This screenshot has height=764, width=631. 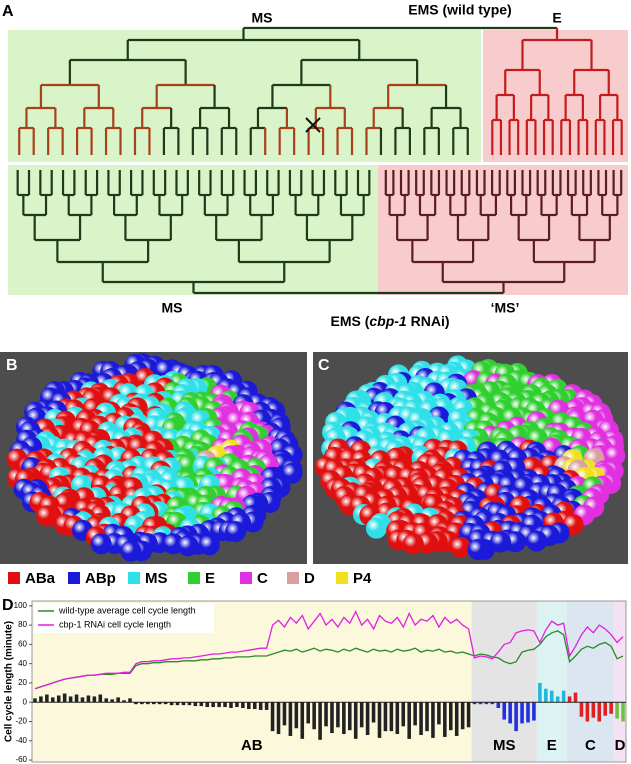 What do you see at coordinates (556, 18) in the screenshot?
I see `top-right-label: E` at bounding box center [556, 18].